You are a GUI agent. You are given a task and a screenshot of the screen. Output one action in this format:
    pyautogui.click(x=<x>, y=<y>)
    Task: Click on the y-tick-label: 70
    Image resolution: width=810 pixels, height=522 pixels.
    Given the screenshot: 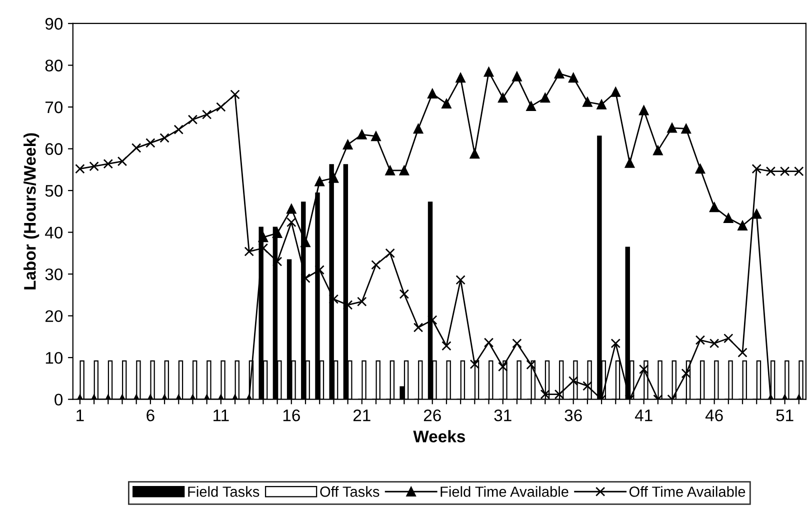 What is the action you would take?
    pyautogui.click(x=54, y=107)
    